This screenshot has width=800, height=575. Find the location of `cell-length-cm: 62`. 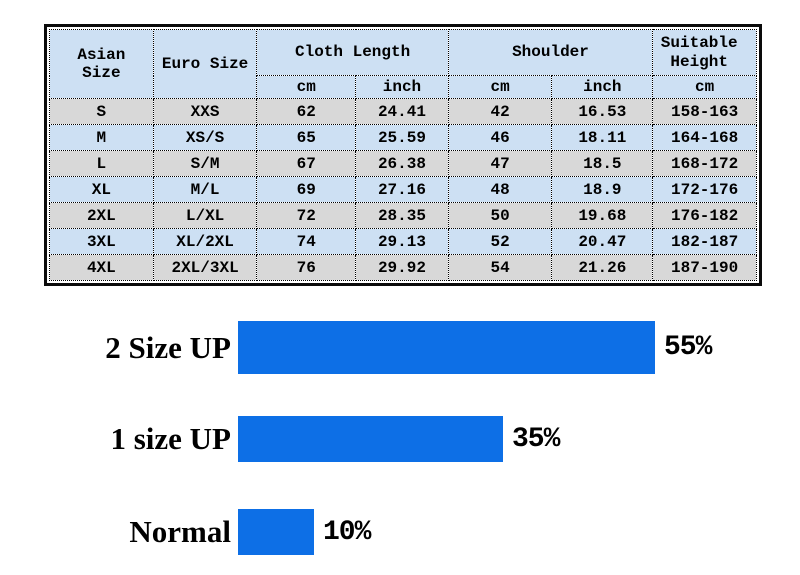

cell-length-cm: 62 is located at coordinates (306, 112).